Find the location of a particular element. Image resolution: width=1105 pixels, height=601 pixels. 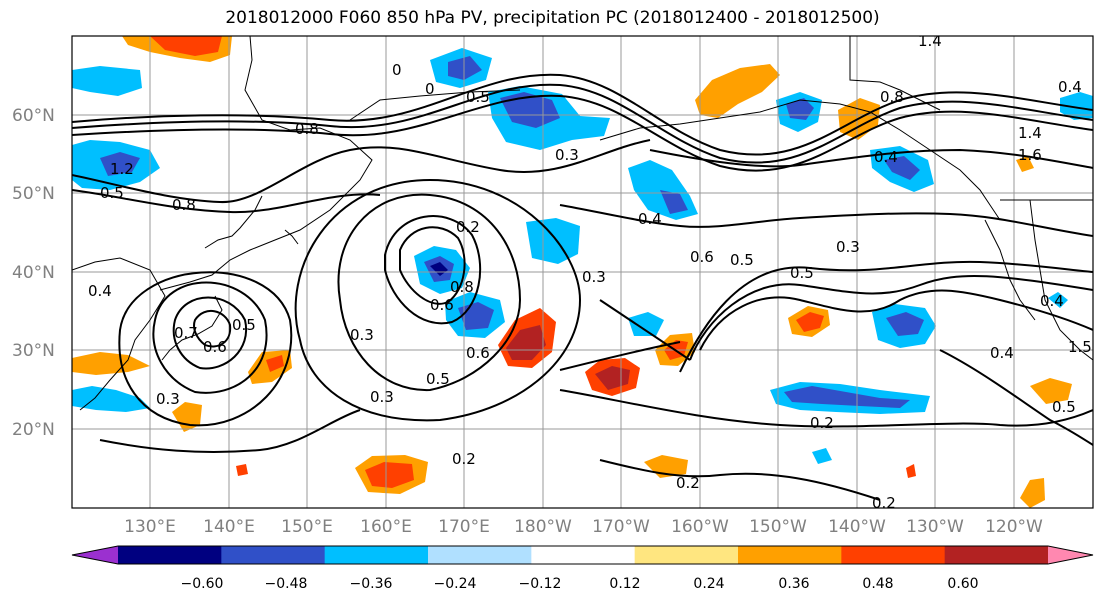

contour-label: 0.7 is located at coordinates (186, 333).